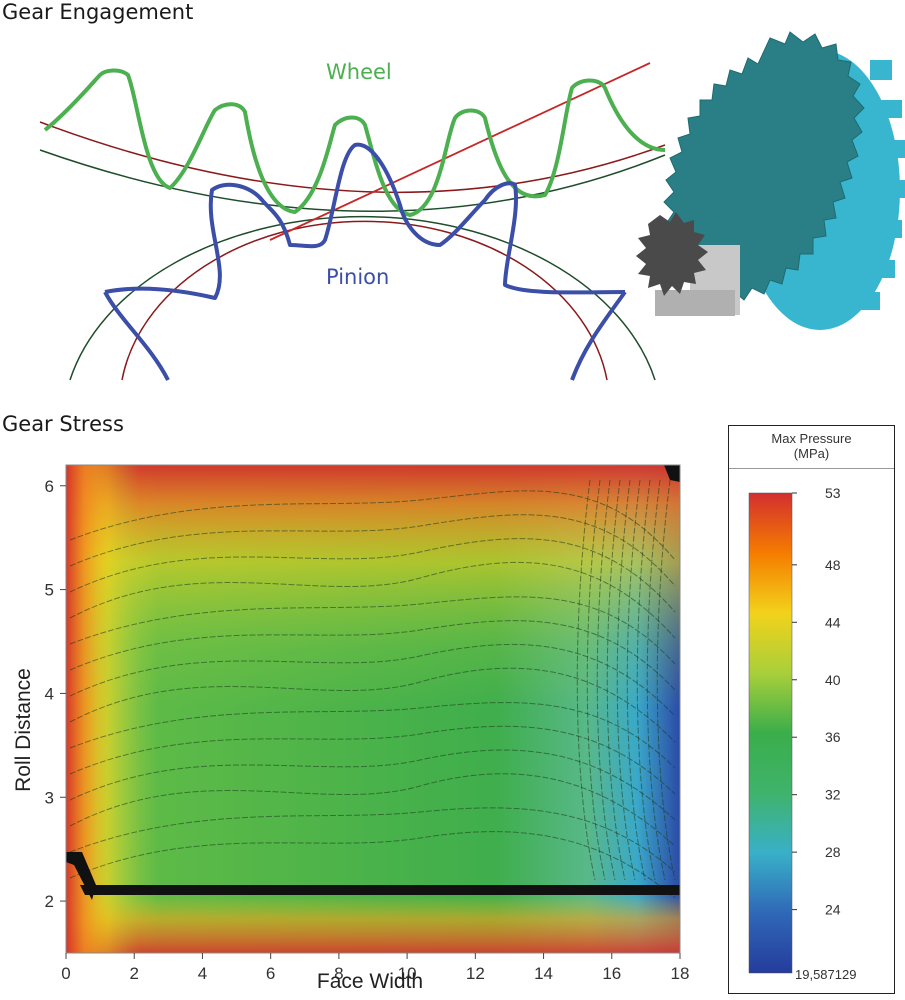  I want to click on colorbar-title-line2: (MPa), so click(811, 453).